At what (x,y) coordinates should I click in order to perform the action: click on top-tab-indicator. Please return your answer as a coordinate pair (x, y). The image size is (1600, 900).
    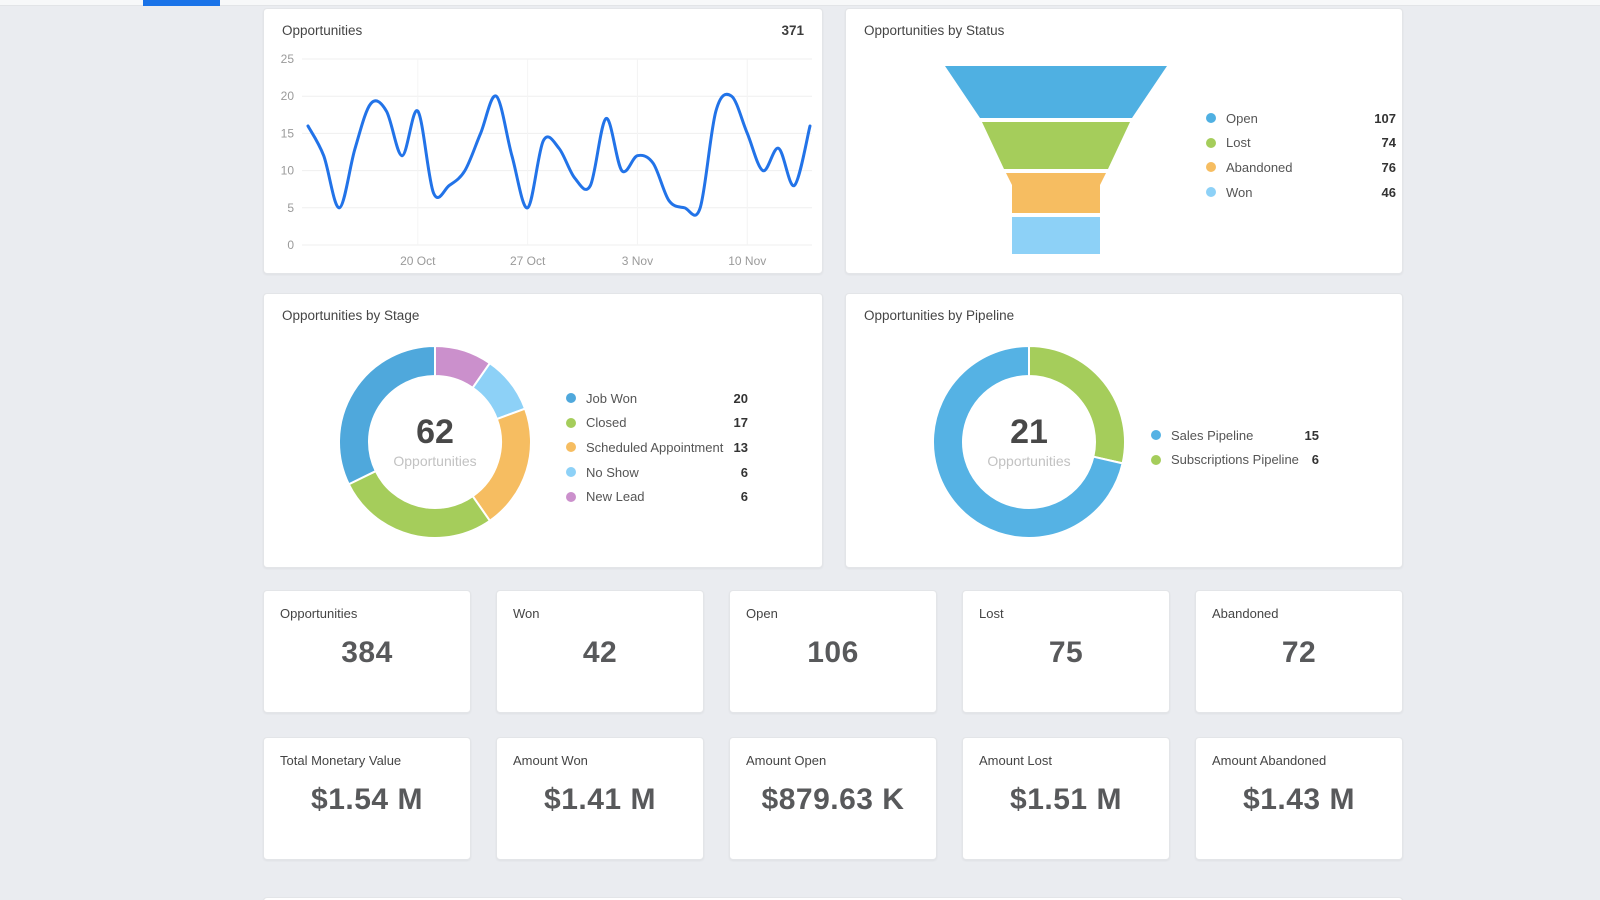
    Looking at the image, I should click on (181, 3).